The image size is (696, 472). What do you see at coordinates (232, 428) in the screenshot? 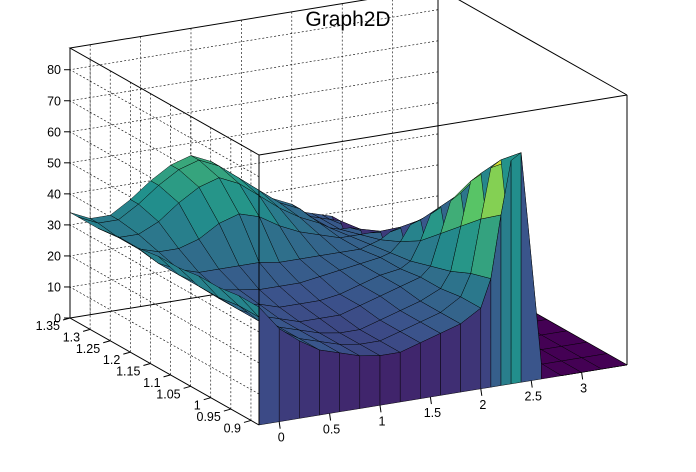
I see `y-tick-label-0: 0.9` at bounding box center [232, 428].